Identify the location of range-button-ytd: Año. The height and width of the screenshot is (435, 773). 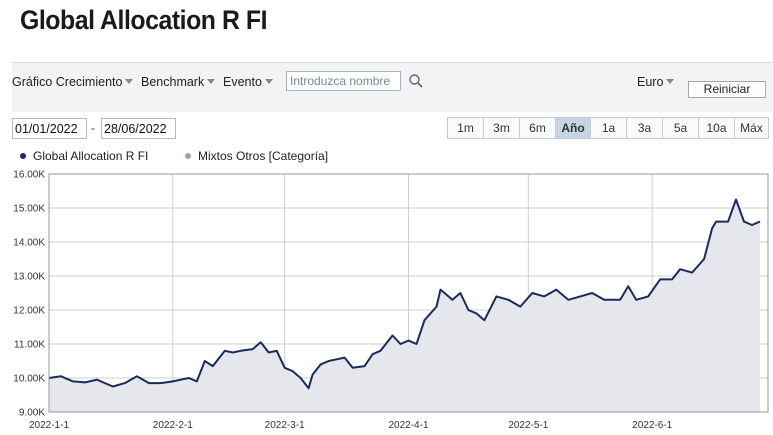
(573, 128).